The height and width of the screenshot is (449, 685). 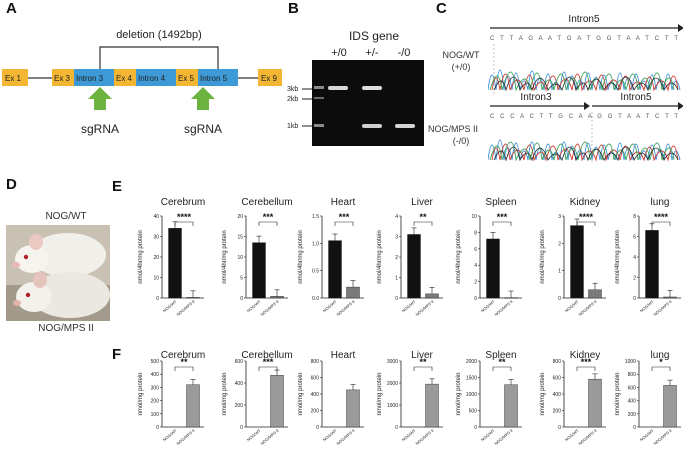 What do you see at coordinates (155, 388) in the screenshot?
I see `f-ytick-label-0-3: 300` at bounding box center [155, 388].